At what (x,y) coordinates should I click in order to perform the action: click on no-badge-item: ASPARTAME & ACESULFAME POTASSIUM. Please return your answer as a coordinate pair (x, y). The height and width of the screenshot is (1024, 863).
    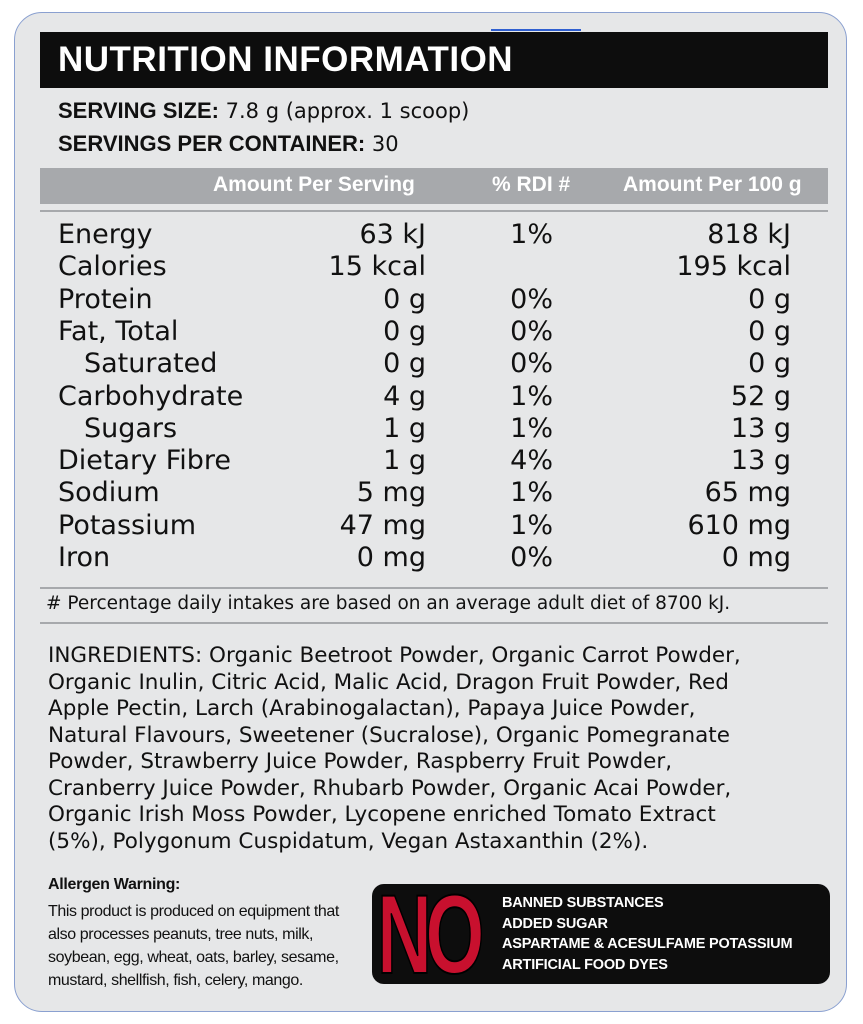
    Looking at the image, I should click on (647, 944).